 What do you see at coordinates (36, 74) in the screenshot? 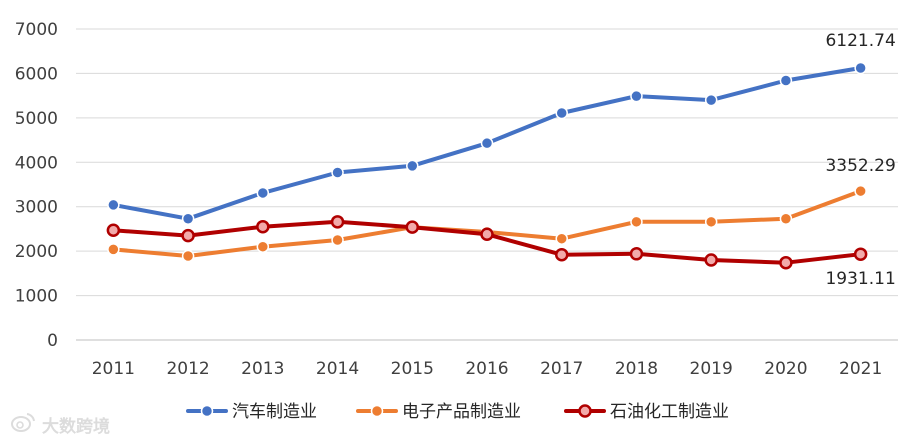
I see `y-tick-label: 6000` at bounding box center [36, 74].